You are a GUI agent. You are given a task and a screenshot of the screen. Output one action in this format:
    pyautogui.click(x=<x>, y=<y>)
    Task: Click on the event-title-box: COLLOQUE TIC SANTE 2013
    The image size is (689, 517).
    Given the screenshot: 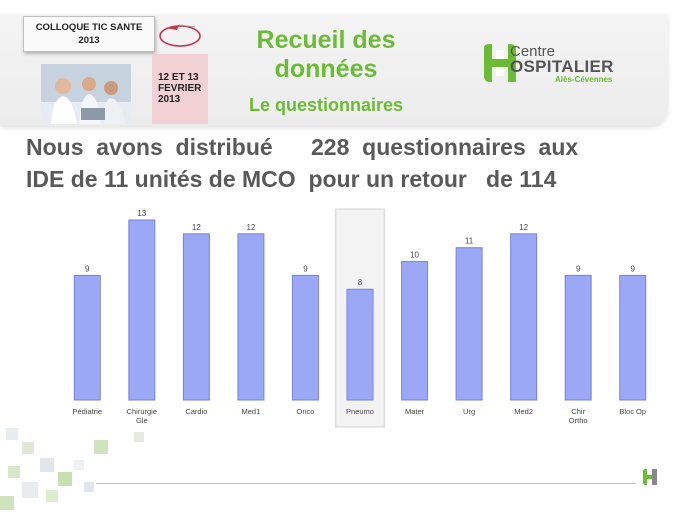 What is the action you would take?
    pyautogui.click(x=89, y=34)
    